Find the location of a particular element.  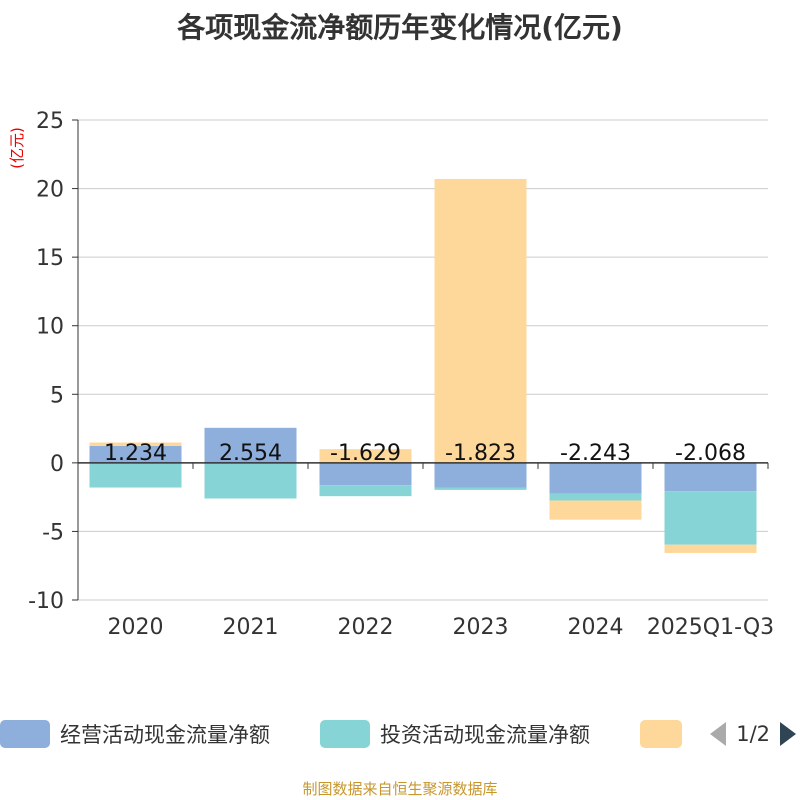

bar-series2-2025Q1-Q3 is located at coordinates (710, 548).